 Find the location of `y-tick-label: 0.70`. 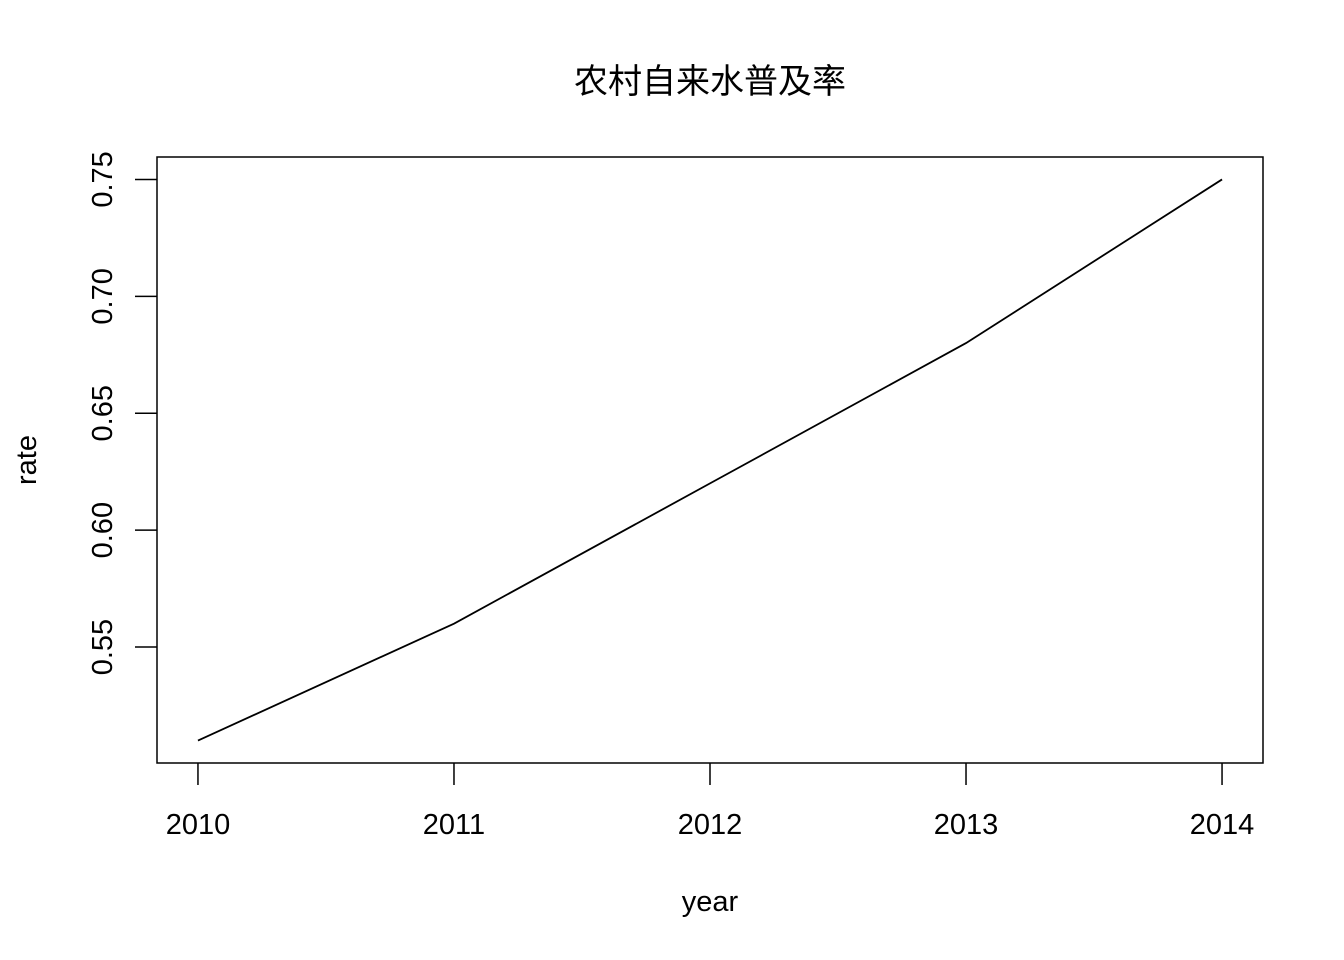

y-tick-label: 0.70 is located at coordinates (103, 296).